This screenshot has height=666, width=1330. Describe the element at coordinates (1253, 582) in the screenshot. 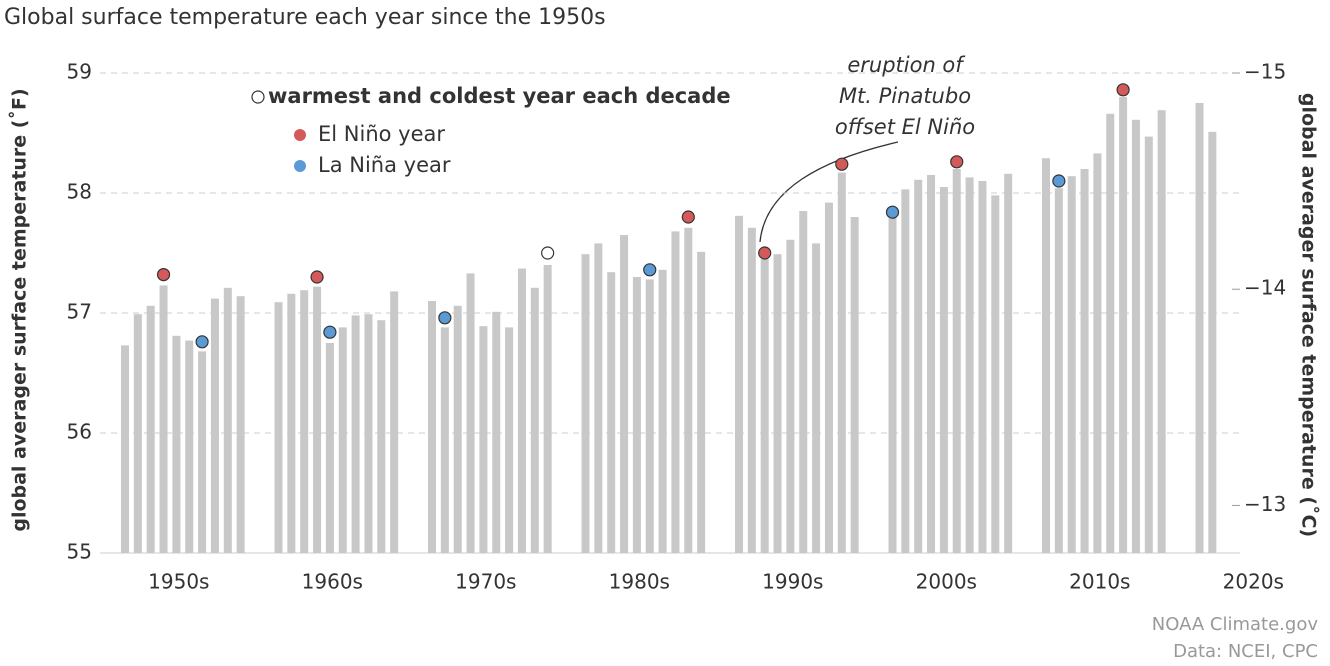

I see `x-tick-label: 2020s` at that location.